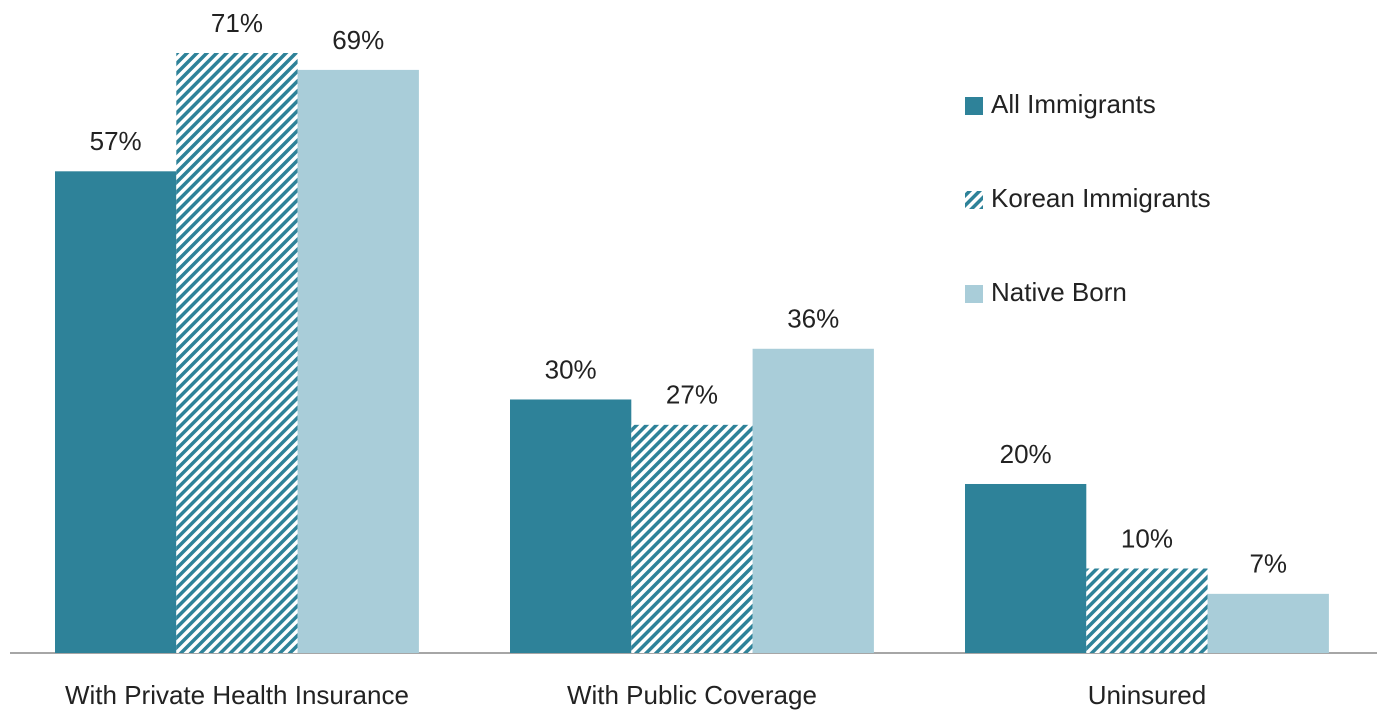 Image resolution: width=1377 pixels, height=717 pixels. What do you see at coordinates (1147, 695) in the screenshot?
I see `x-tick-label: Uninsured` at bounding box center [1147, 695].